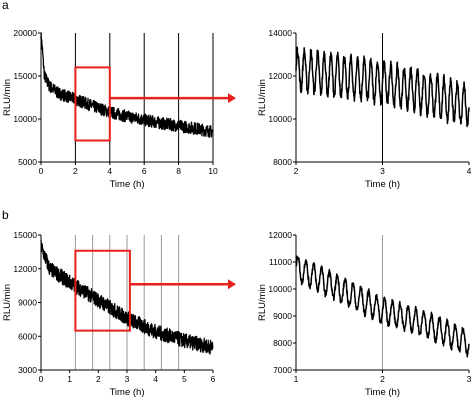  What do you see at coordinates (213, 171) in the screenshot?
I see `x-tick-label: 10` at bounding box center [213, 171].